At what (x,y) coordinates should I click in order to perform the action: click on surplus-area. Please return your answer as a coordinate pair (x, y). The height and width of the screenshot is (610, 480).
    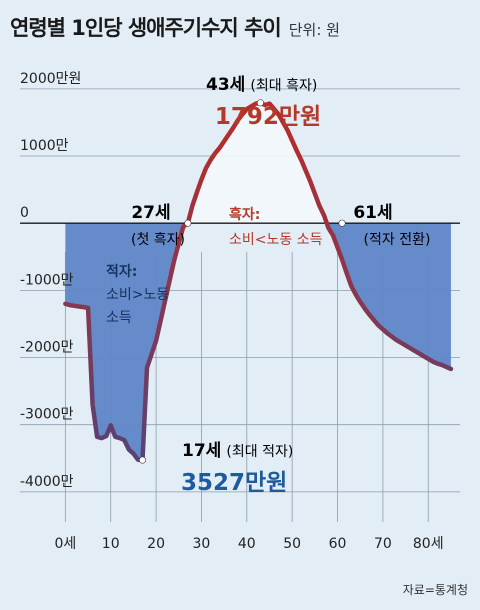
    Looking at the image, I should click on (257, 163).